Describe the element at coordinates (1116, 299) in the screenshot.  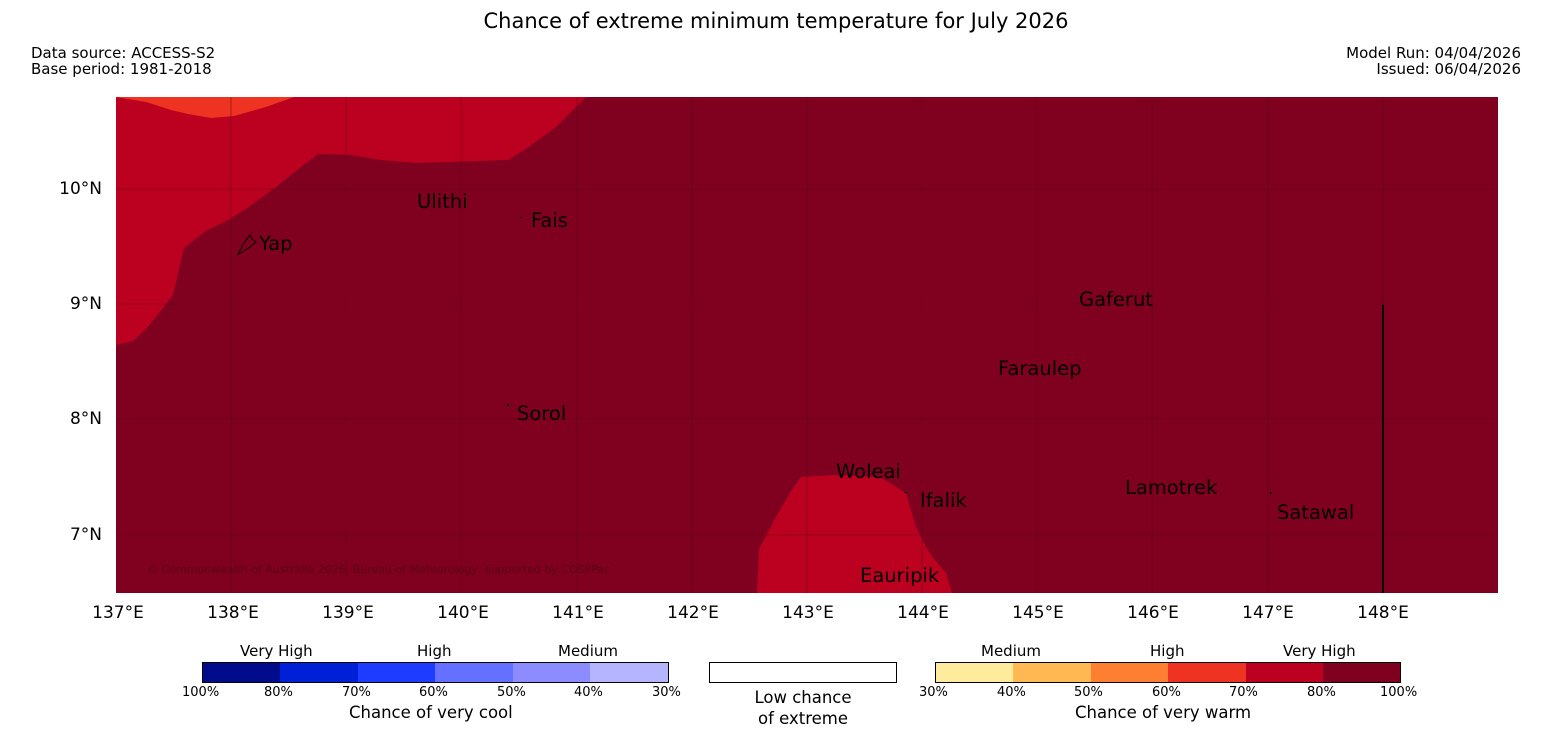
I see `place-gaferut: Gaferut` at that location.